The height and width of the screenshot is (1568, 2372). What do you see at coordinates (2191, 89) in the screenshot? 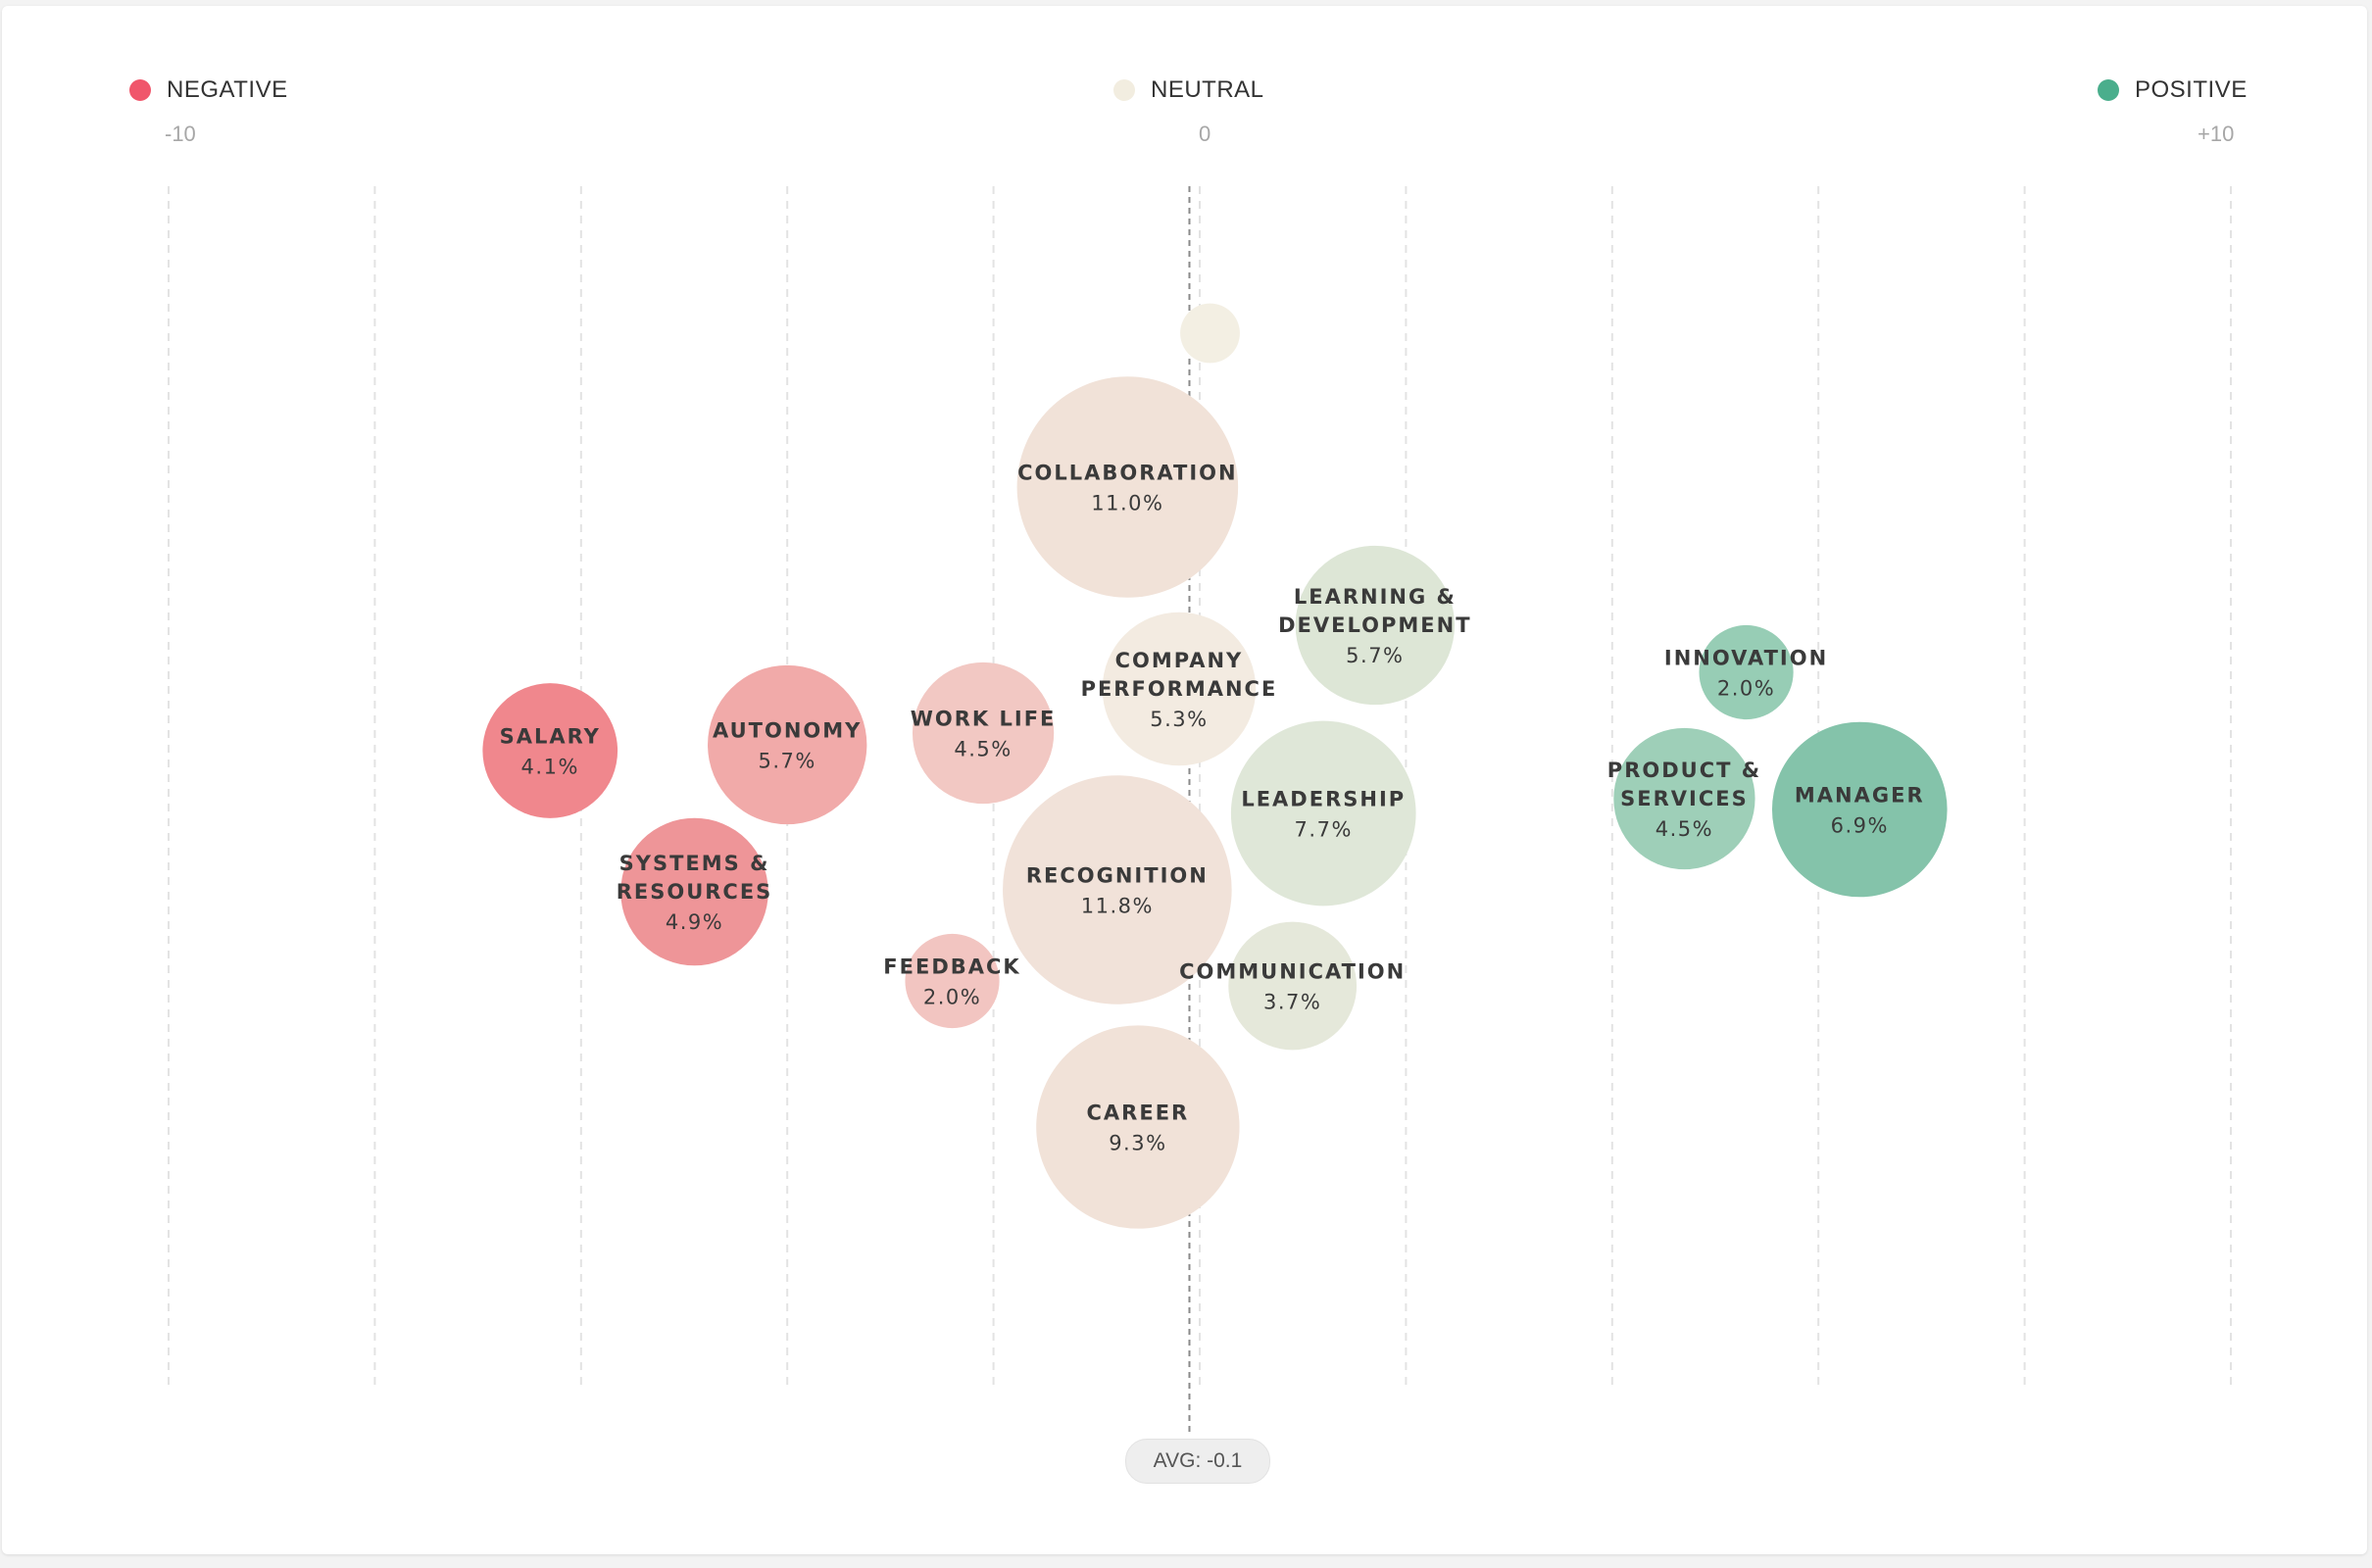
I see `legend-positive-label: POSITIVE` at bounding box center [2191, 89].